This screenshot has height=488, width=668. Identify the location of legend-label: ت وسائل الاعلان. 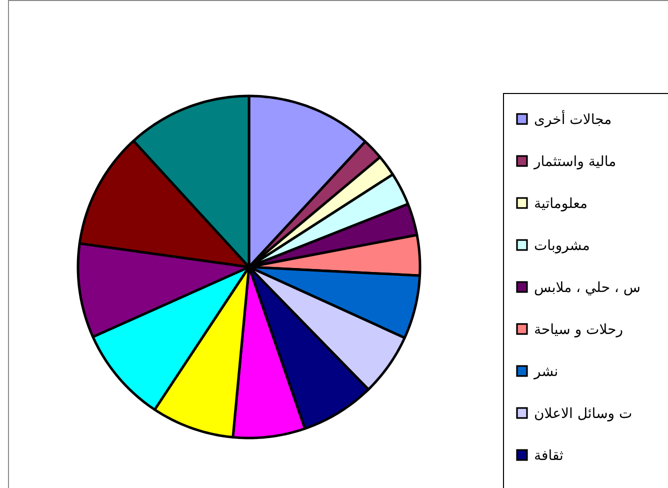
(583, 414).